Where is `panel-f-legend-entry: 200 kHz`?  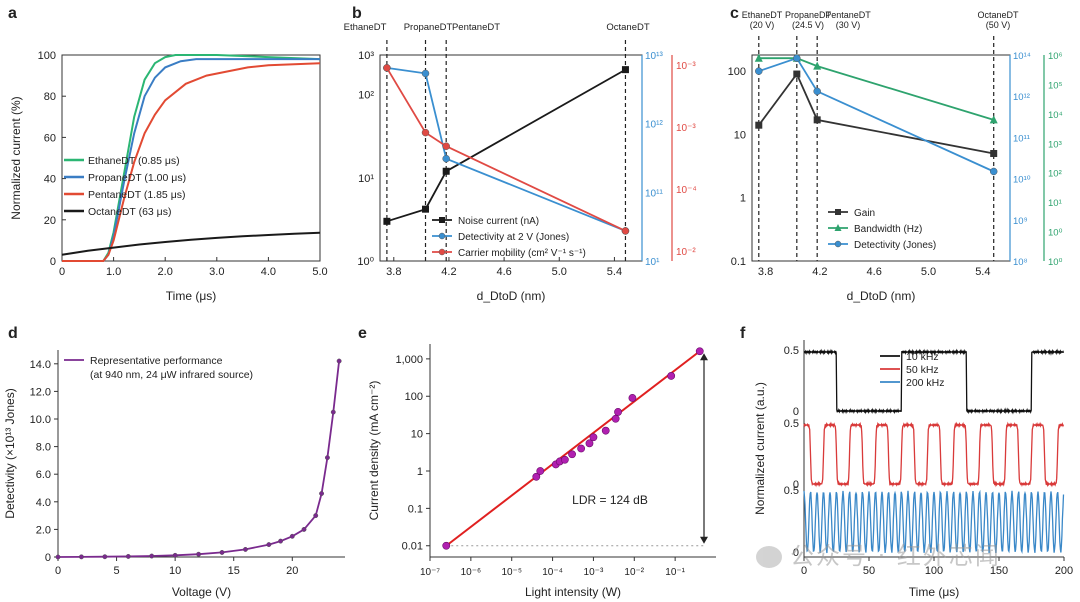 panel-f-legend-entry: 200 kHz is located at coordinates (925, 383).